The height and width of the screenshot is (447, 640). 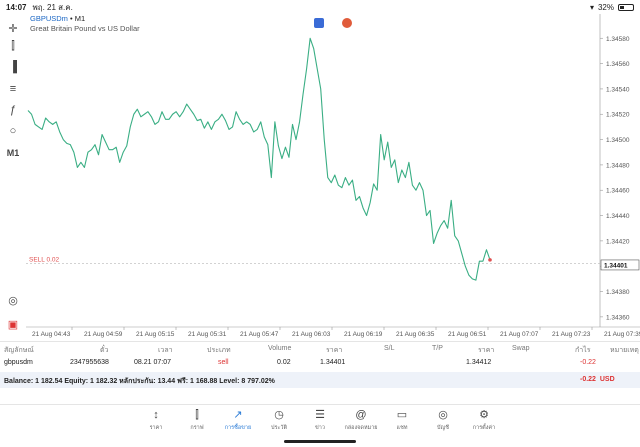 I want to click on x-tick-label: 21 Aug 04:59, so click(x=103, y=334).